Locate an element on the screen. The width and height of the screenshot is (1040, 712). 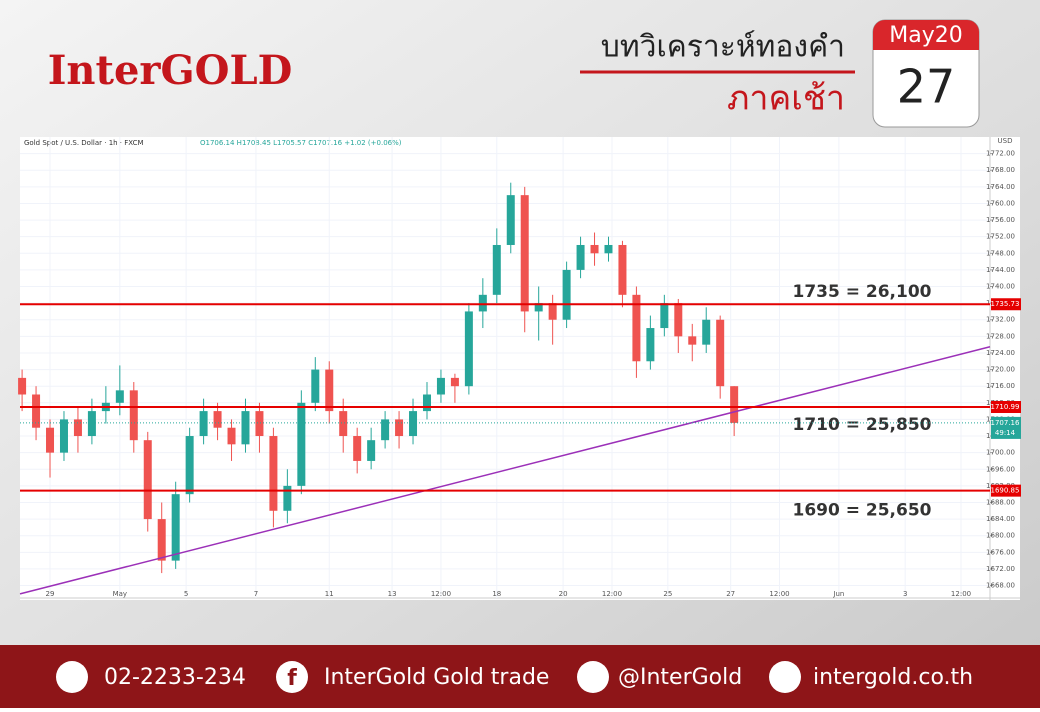
y-tick-label: 1684.00 is located at coordinates (1000, 519).